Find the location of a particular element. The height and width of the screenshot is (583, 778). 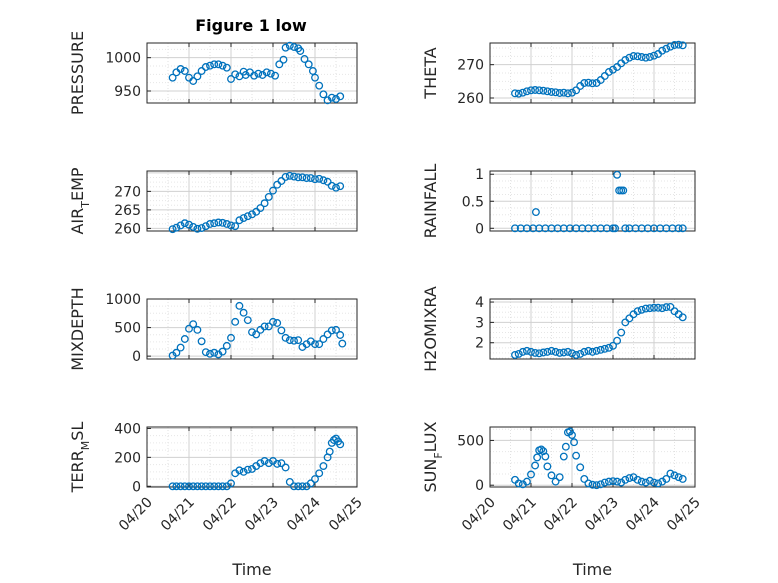

axes-box-theta is located at coordinates (592, 73).